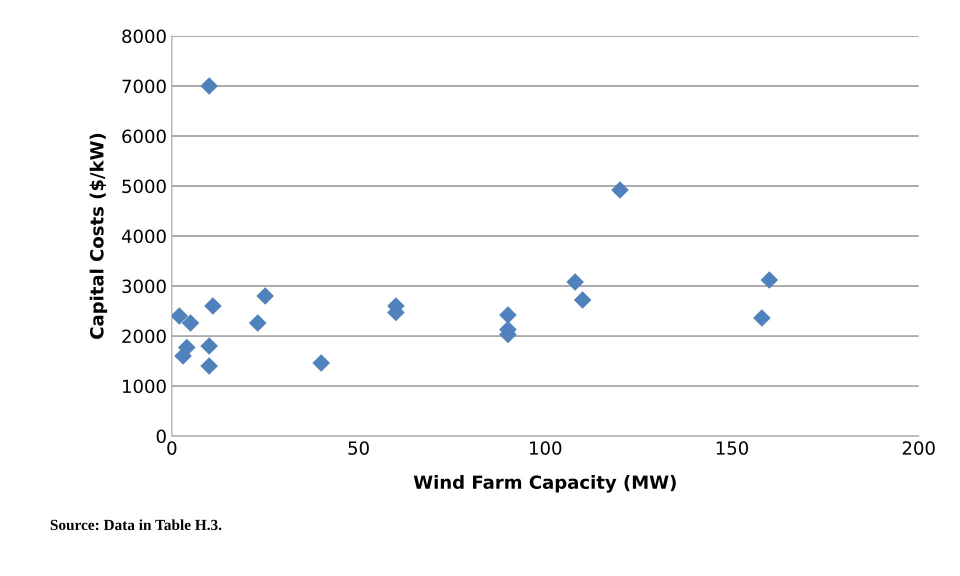  What do you see at coordinates (358, 448) in the screenshot?
I see `x-tick-label: 50` at bounding box center [358, 448].